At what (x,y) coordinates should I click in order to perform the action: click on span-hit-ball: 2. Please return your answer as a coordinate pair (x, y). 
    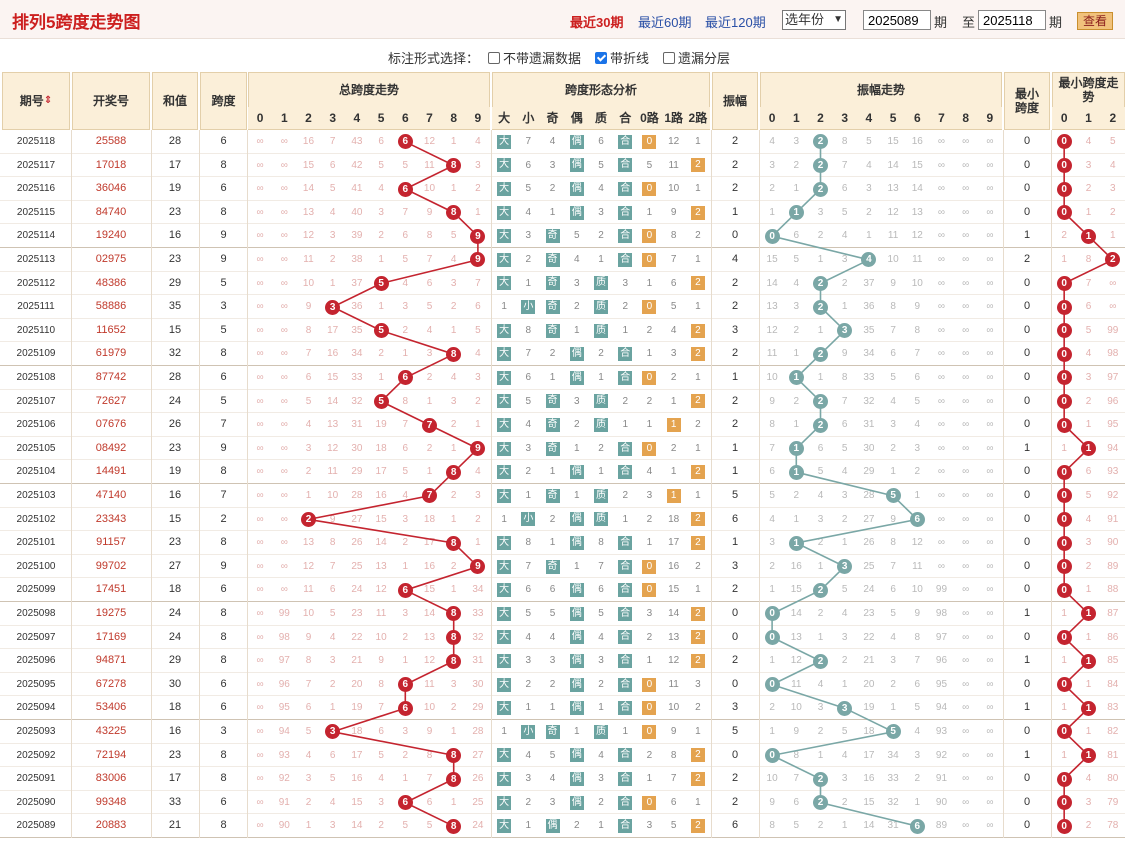
    Looking at the image, I should click on (308, 519).